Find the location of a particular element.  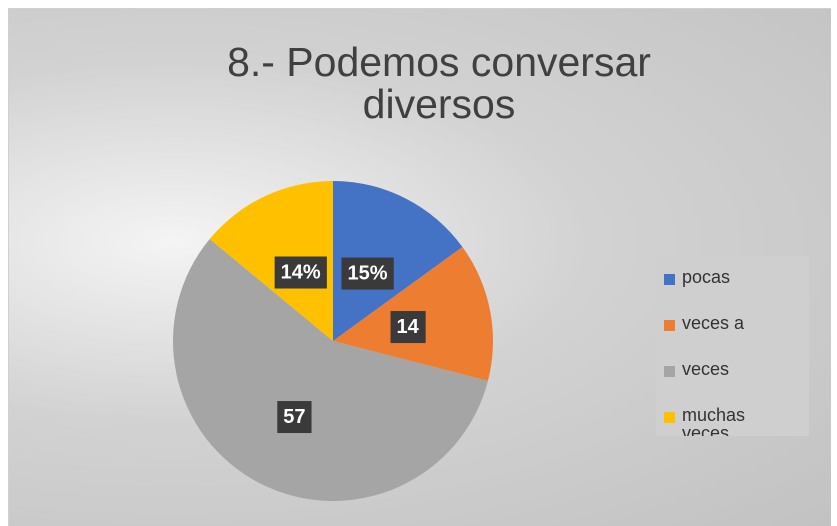

legend-label: veces is located at coordinates (706, 369).